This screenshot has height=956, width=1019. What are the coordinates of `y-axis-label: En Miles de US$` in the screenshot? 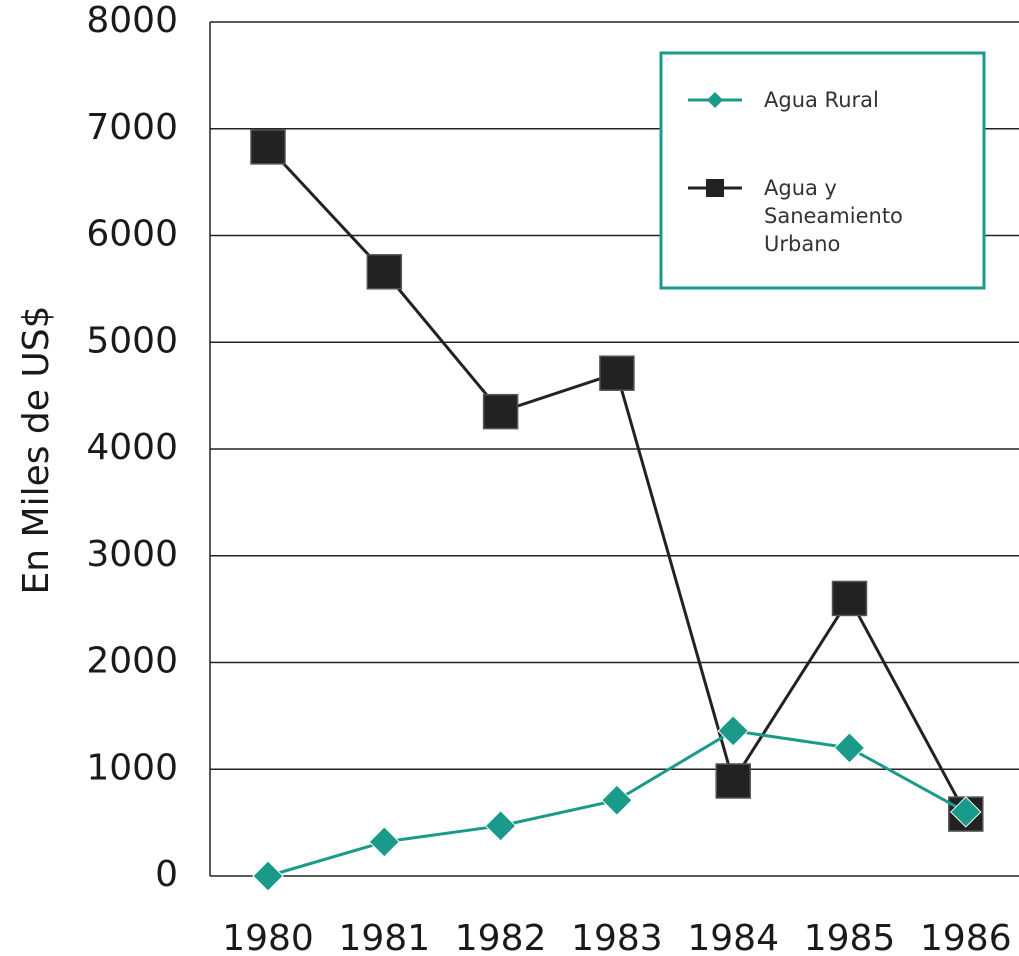 It's located at (36, 450).